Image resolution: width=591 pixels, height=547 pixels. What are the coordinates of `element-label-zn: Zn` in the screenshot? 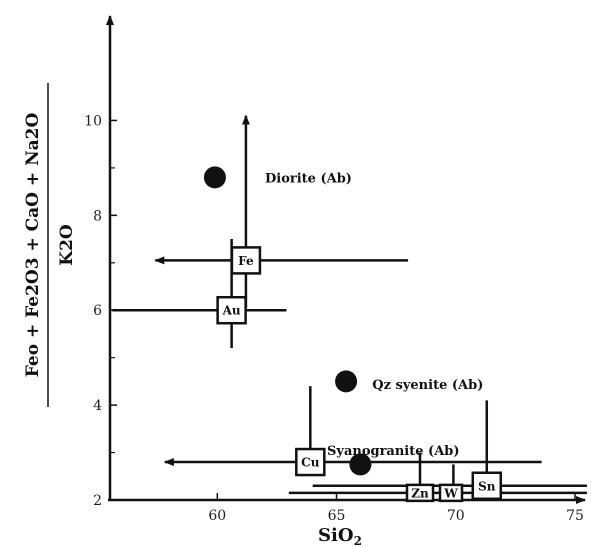 It's located at (420, 493).